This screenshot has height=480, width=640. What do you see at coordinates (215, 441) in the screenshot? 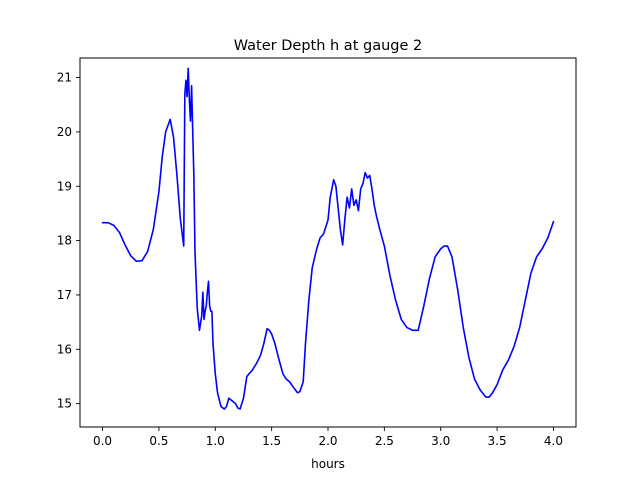
I see `x-tick-label: 1.0` at bounding box center [215, 441].